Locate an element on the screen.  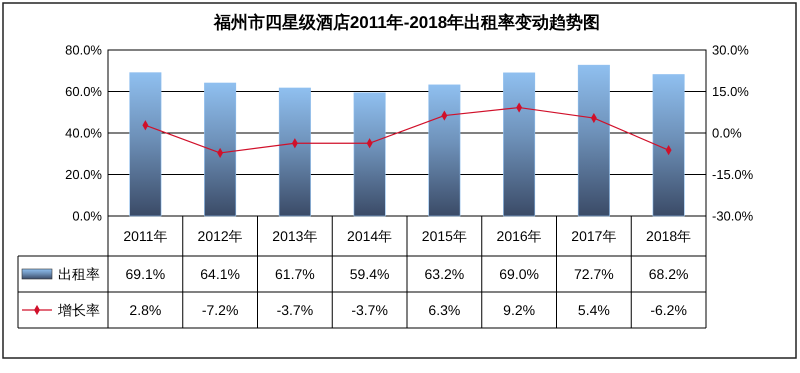
data-label: 68.2% is located at coordinates (668, 274).